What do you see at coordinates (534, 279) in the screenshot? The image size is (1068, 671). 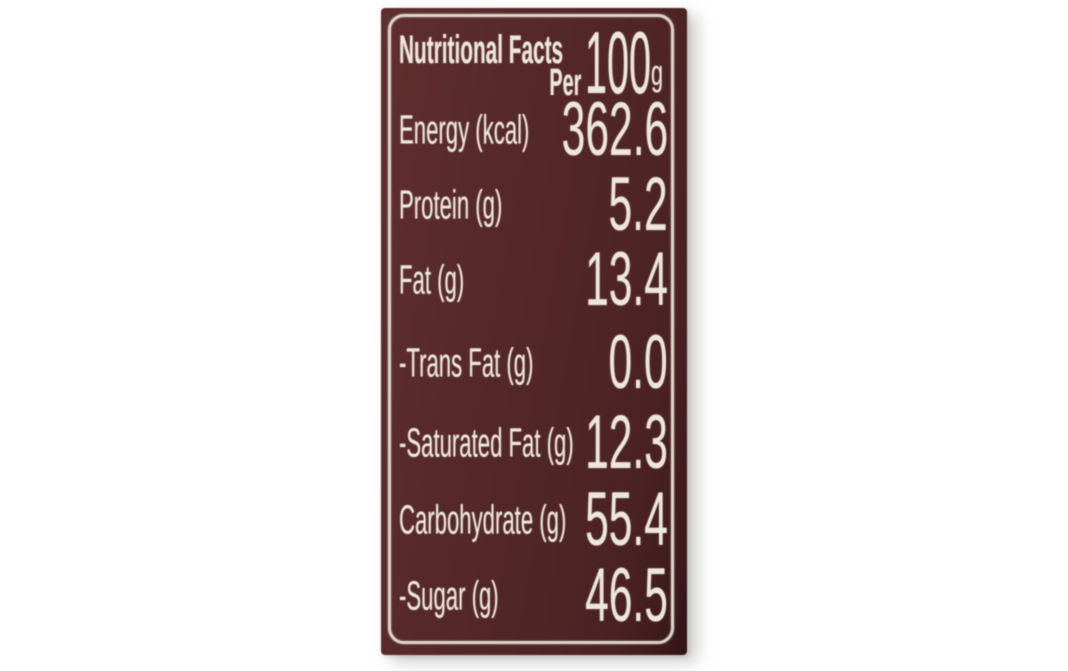 I see `nutrition-row-fat: Fat (g) 13.4` at bounding box center [534, 279].